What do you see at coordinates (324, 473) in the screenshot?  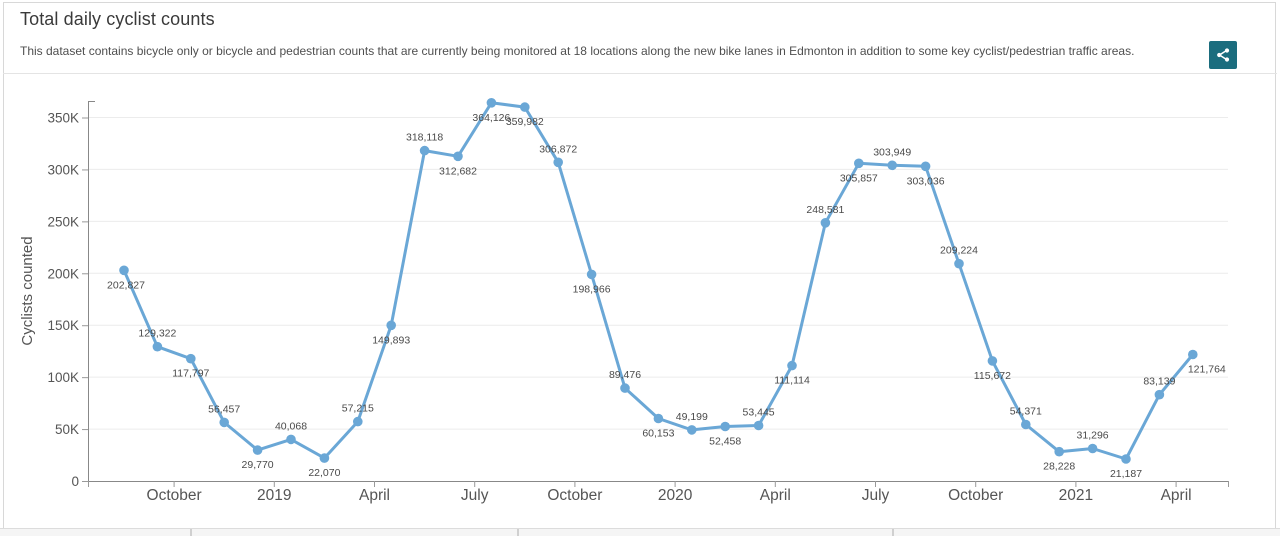 I see `data-point-label: 22,070` at bounding box center [324, 473].